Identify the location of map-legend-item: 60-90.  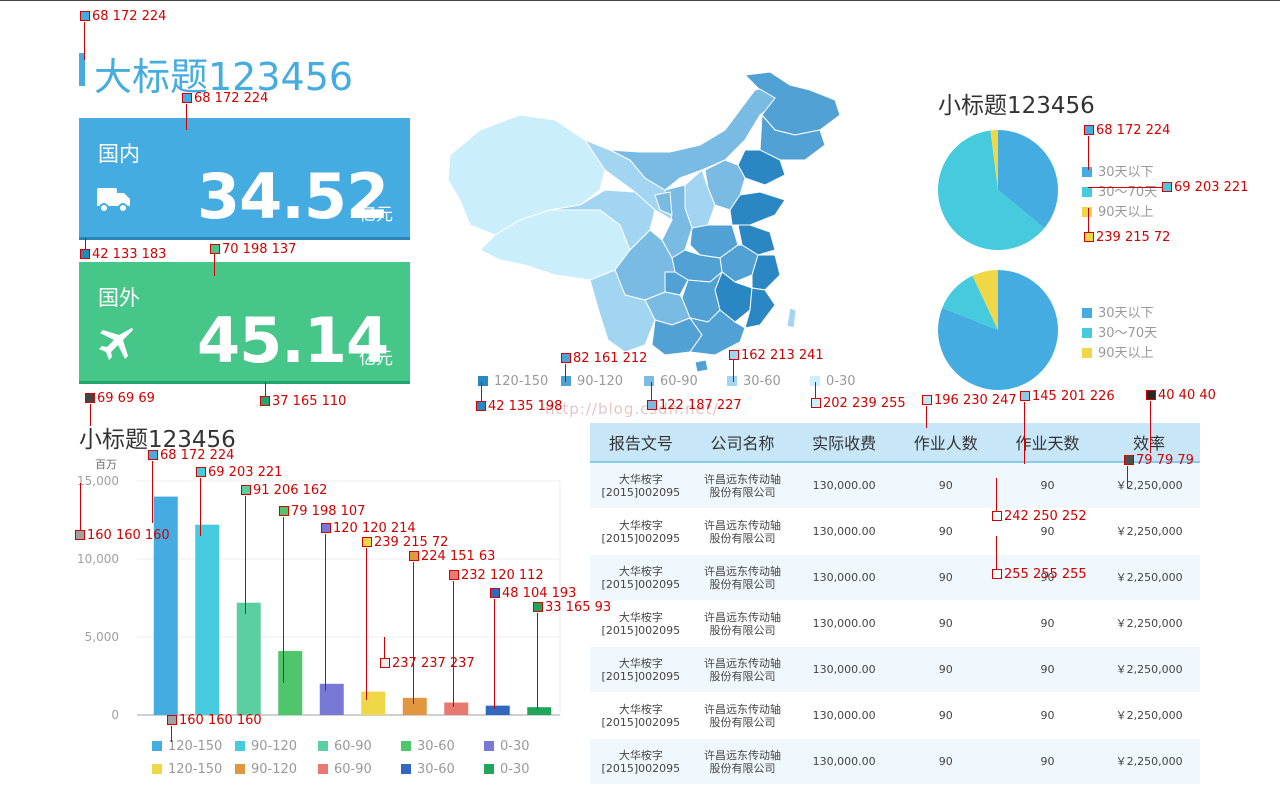
(671, 381).